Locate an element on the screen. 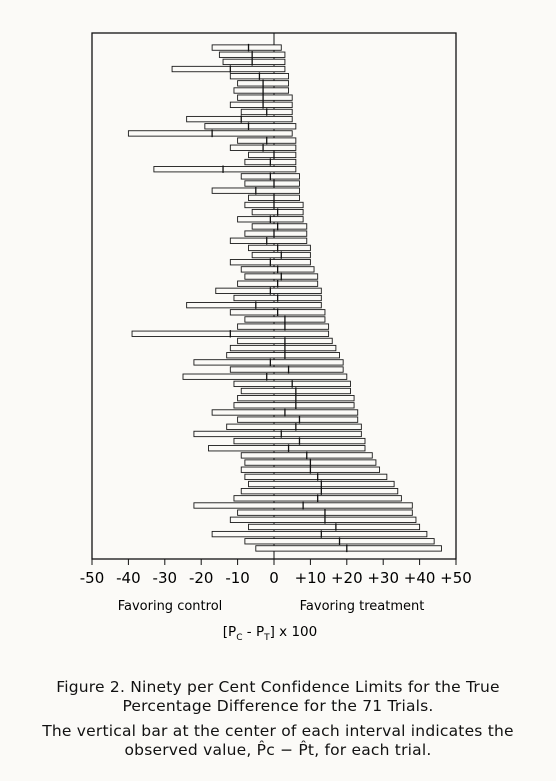  x-tick-label: -50 is located at coordinates (92, 578).